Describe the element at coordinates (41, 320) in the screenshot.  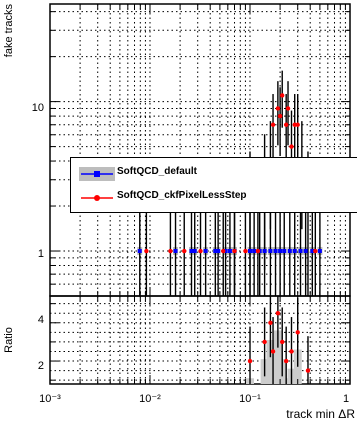
I see `ratio-y-tick-4: 4` at that location.